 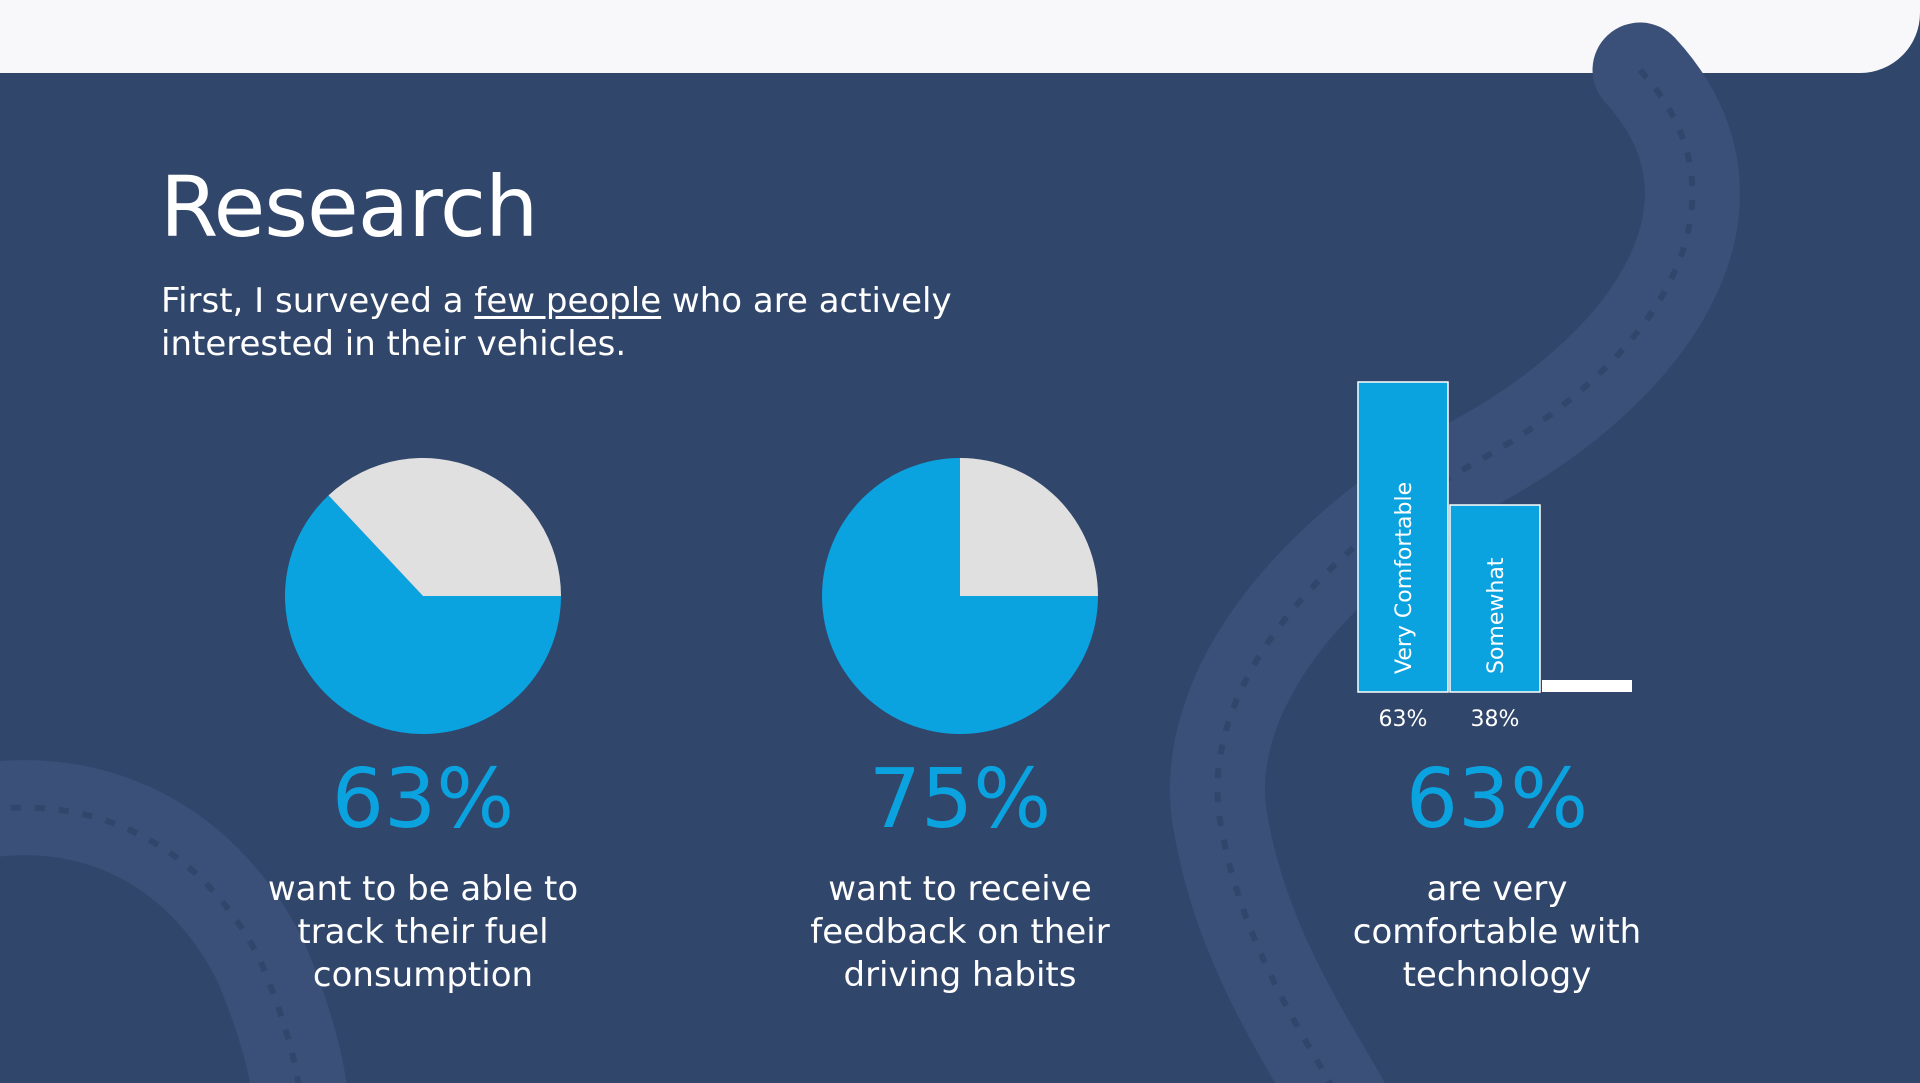 I want to click on fuel-tracking-pie-chart, so click(x=423, y=596).